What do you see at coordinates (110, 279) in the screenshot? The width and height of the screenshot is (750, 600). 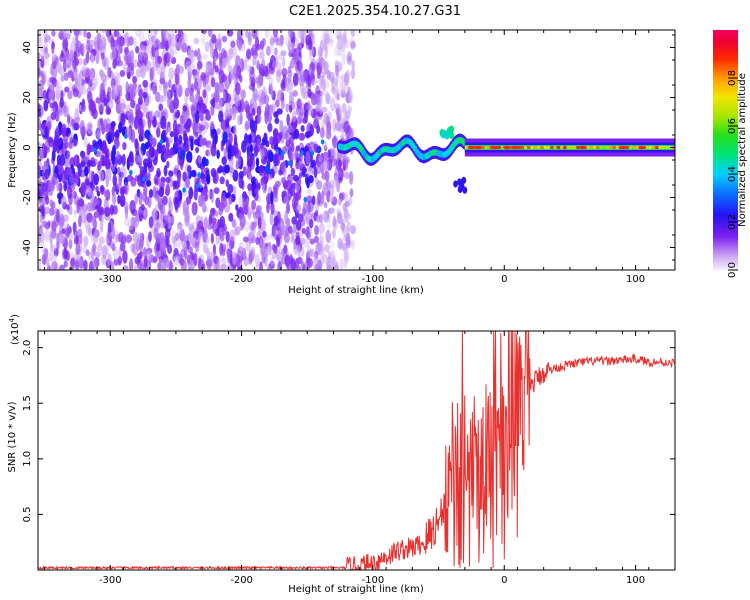 I see `x-tick-label: -300` at bounding box center [110, 279].